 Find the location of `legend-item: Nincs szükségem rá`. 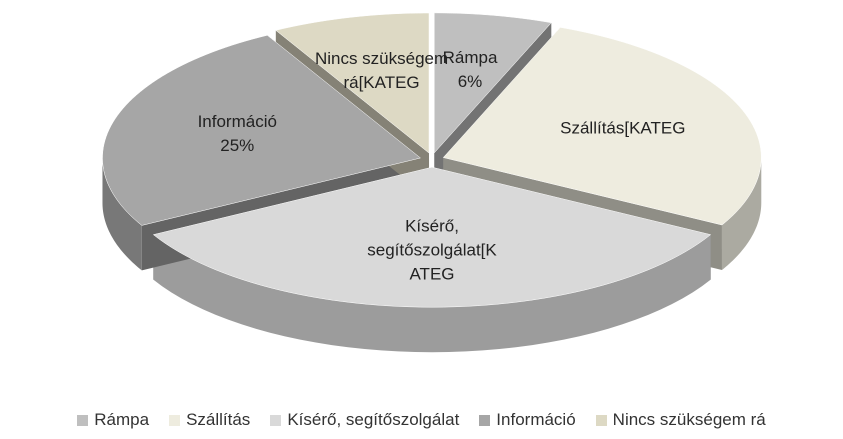

legend-item: Nincs szükségem rá is located at coordinates (680, 420).